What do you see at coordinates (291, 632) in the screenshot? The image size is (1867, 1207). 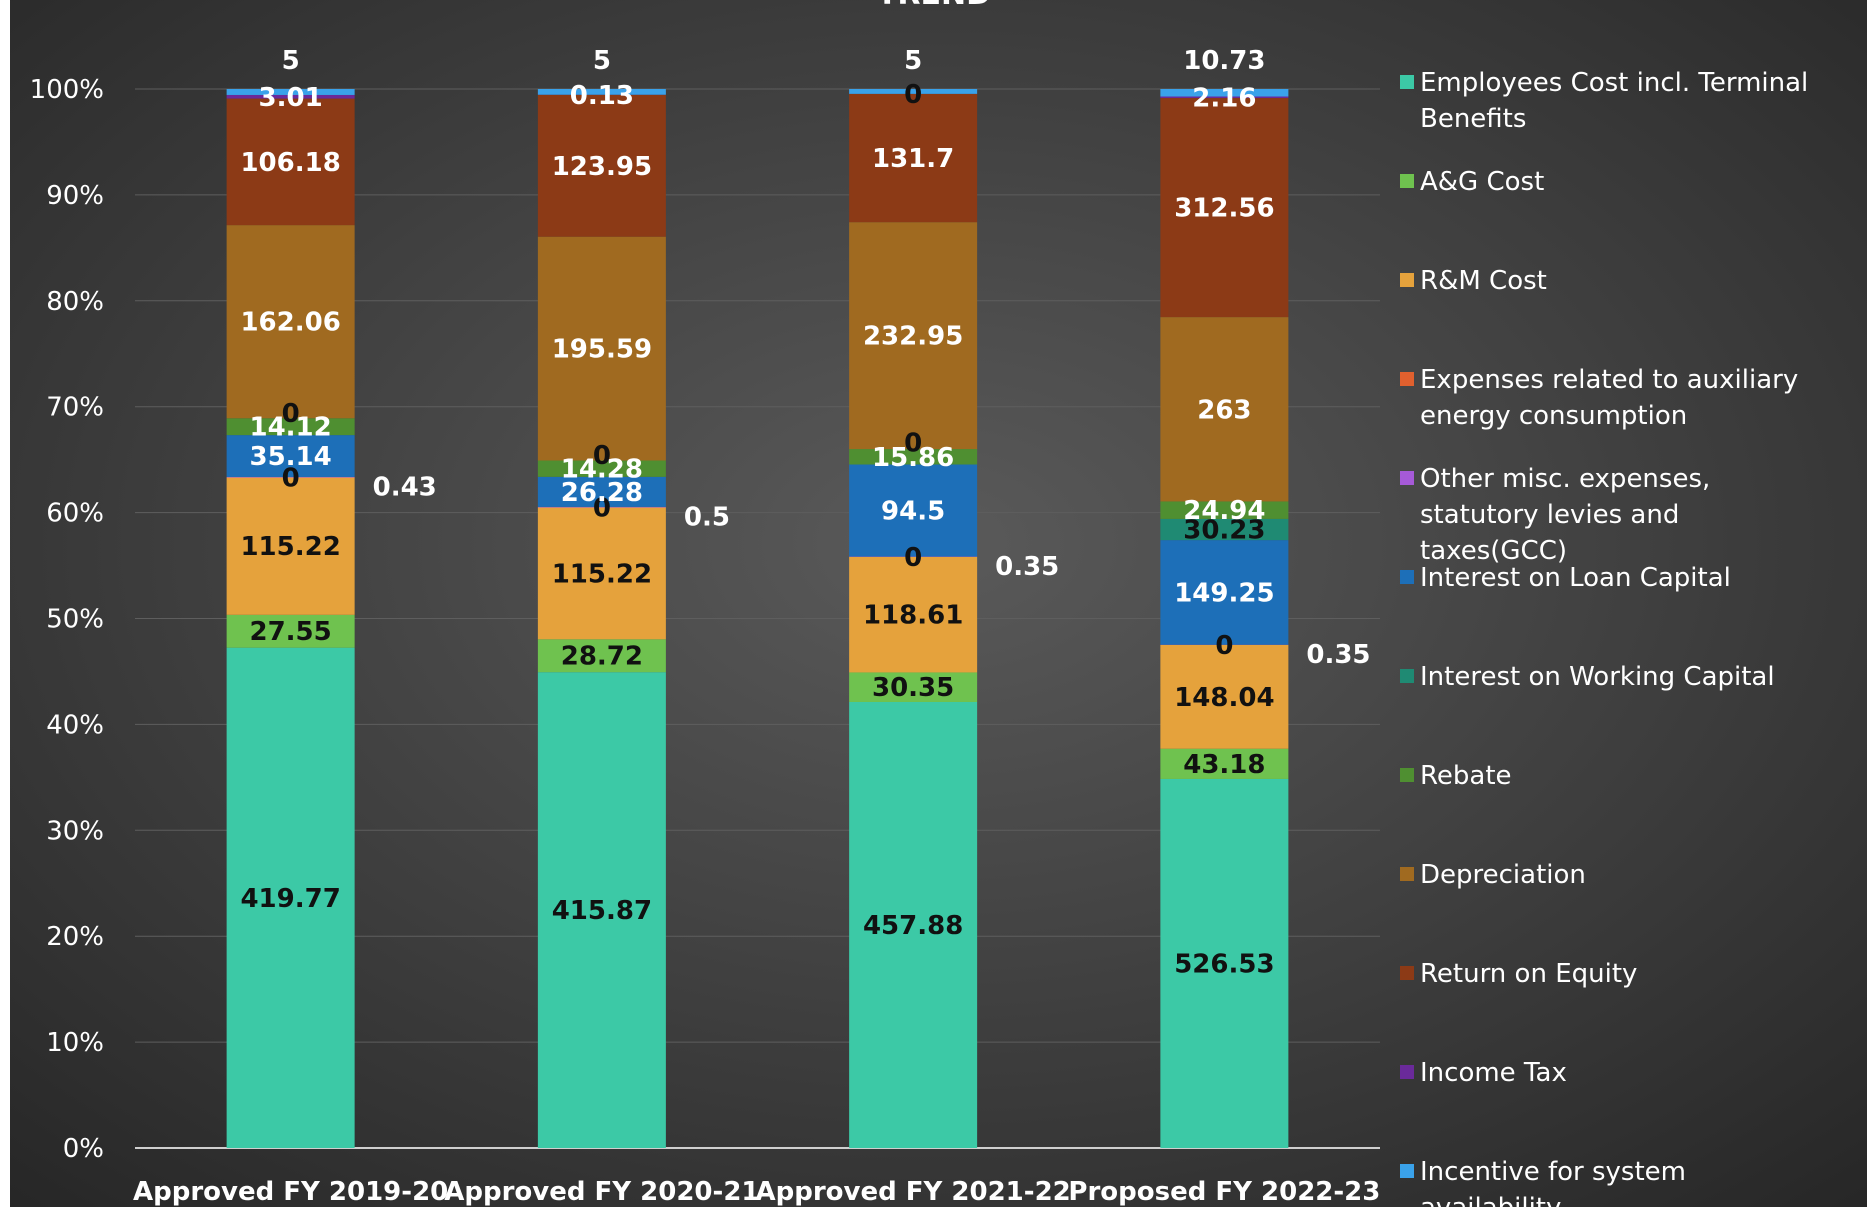 I see `data-label: 27.55` at bounding box center [291, 632].